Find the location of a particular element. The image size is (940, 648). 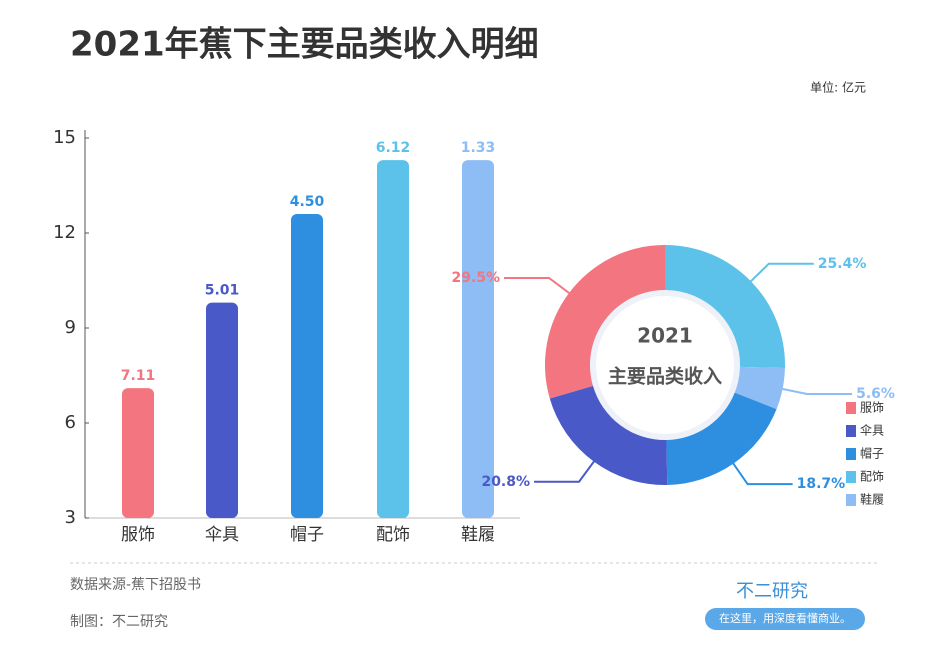

bar-label: 5.01 is located at coordinates (222, 291).